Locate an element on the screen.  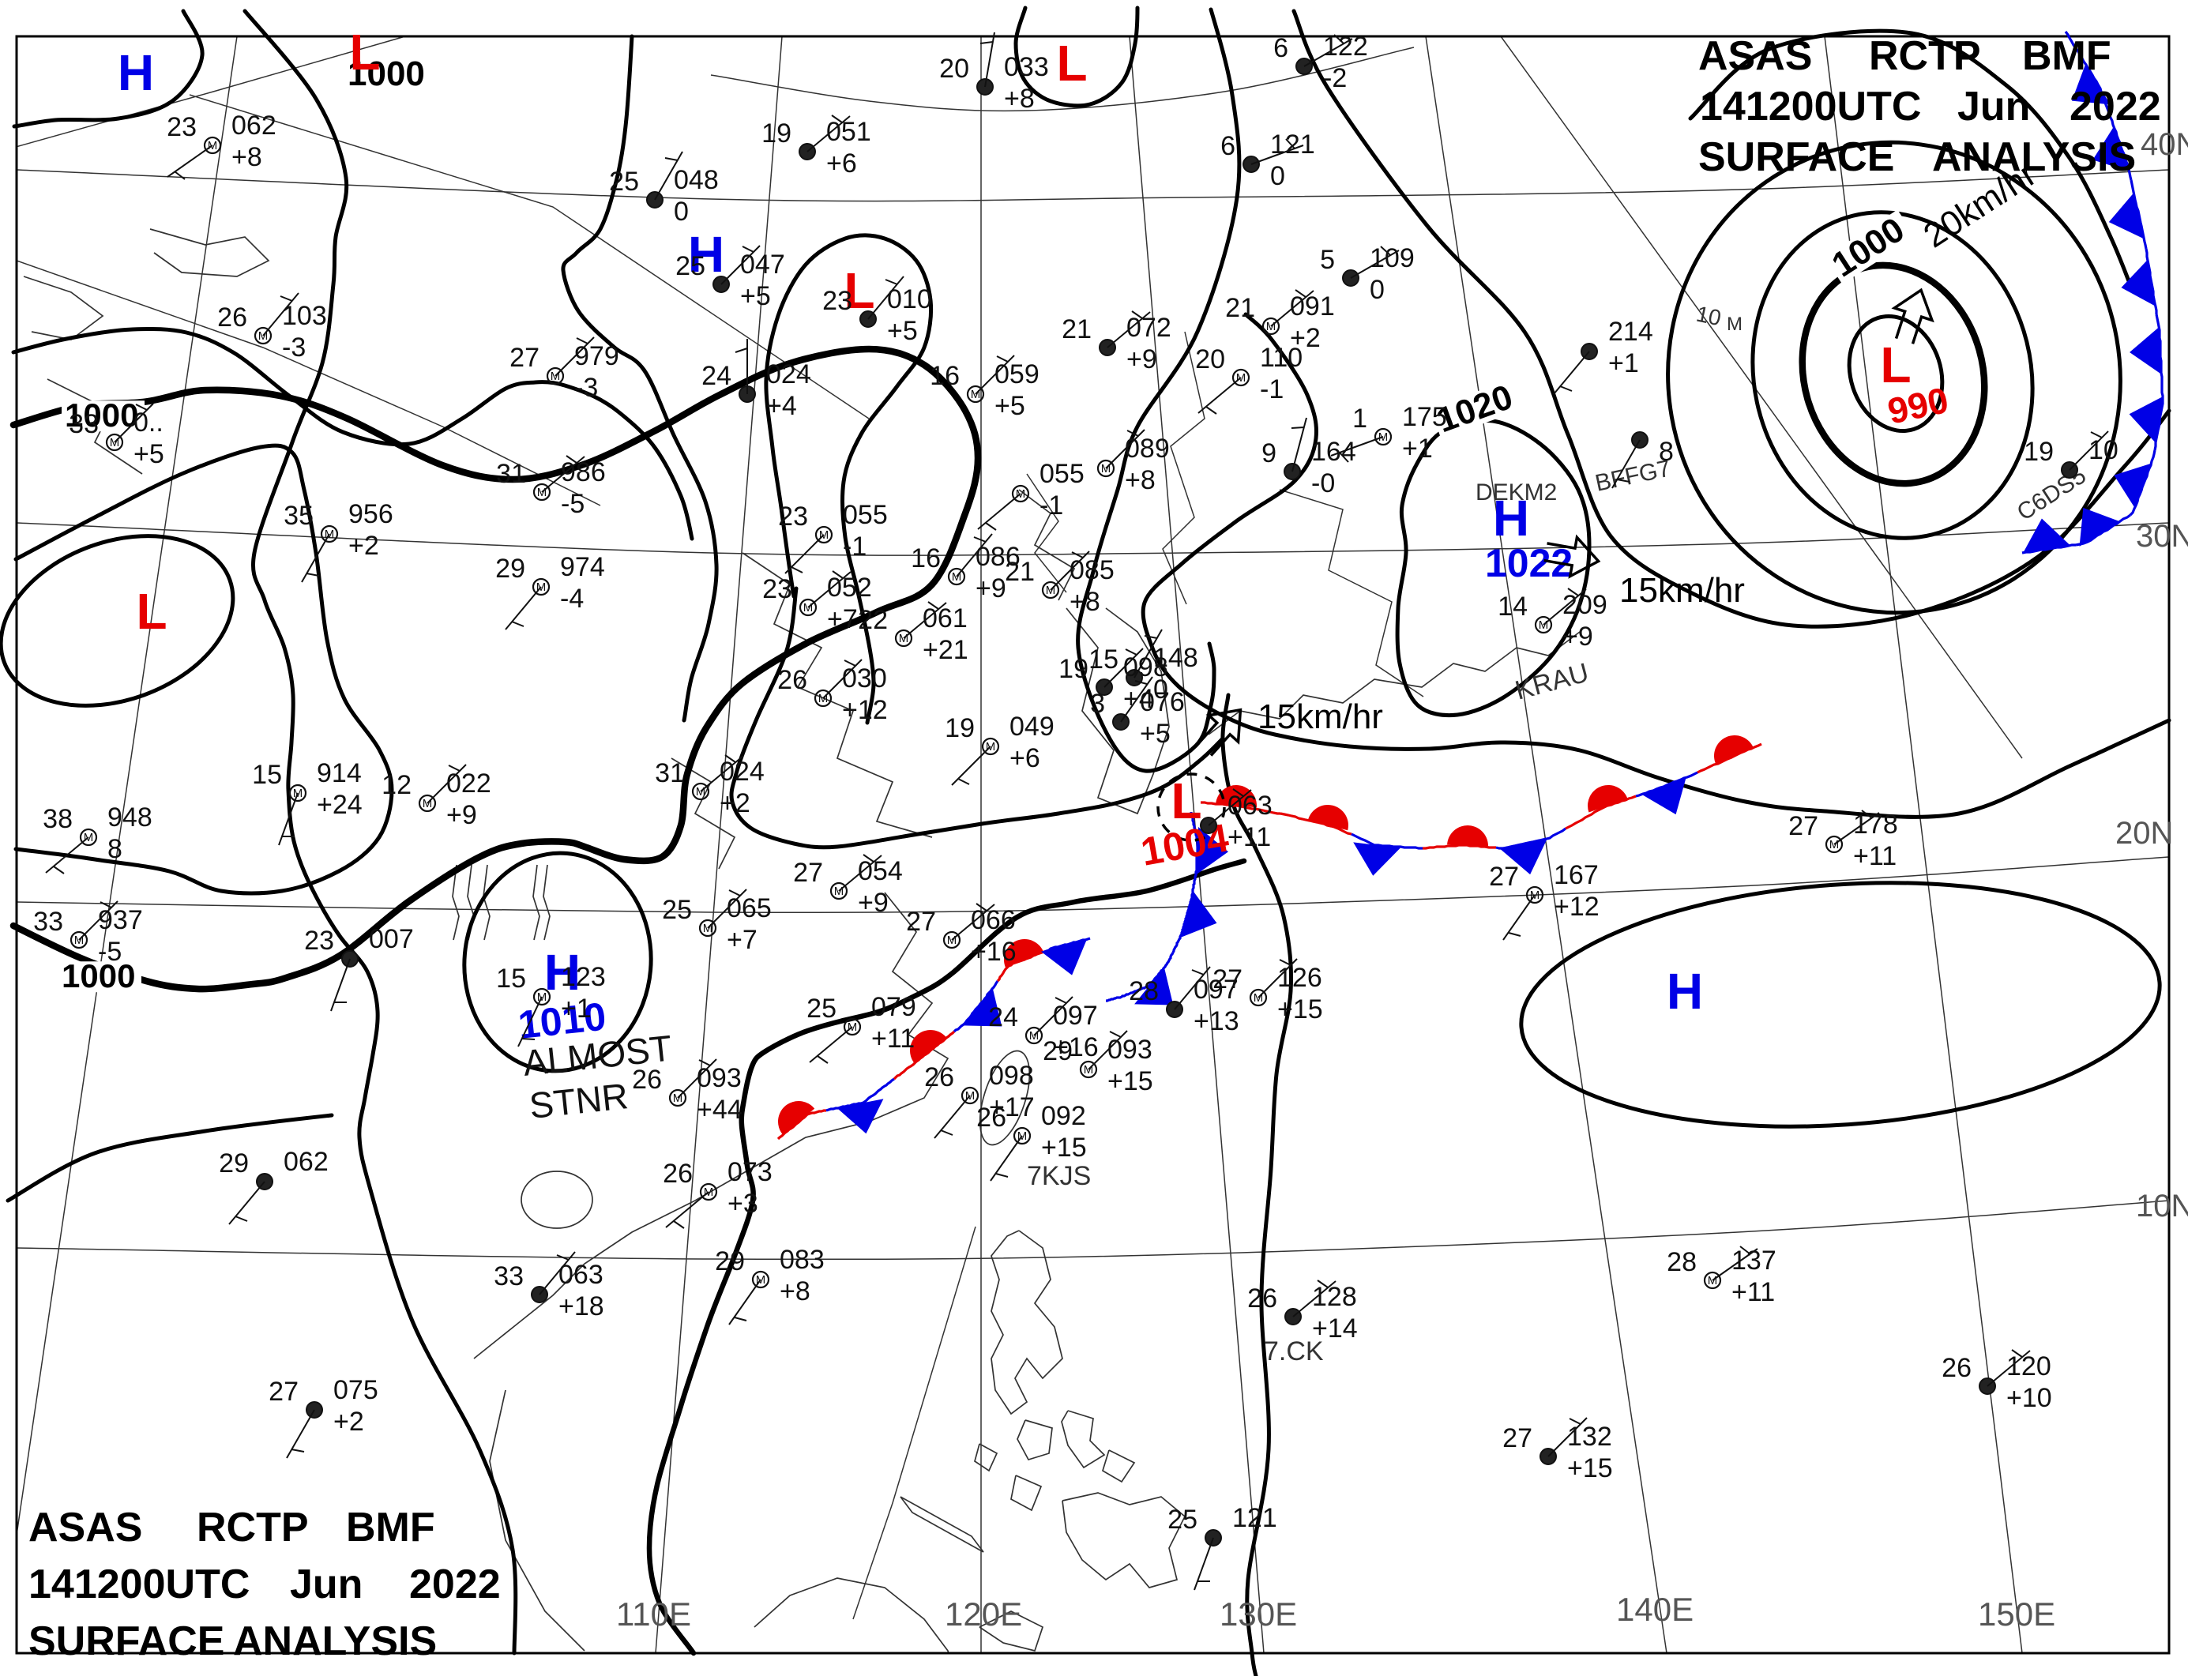
svg-text: 126 is located at coordinates (1300, 978).